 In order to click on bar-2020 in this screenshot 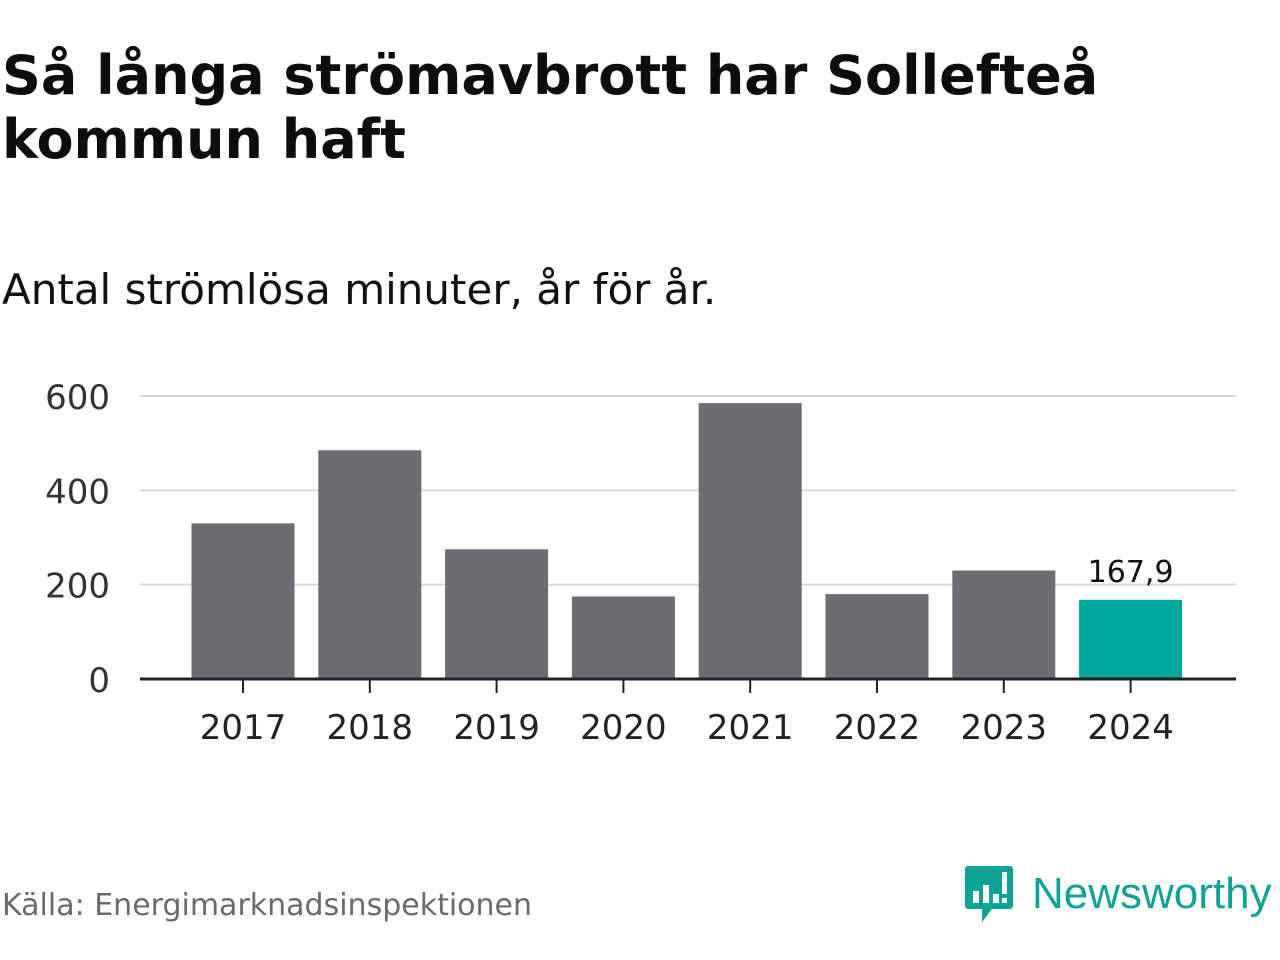, I will do `click(623, 637)`.